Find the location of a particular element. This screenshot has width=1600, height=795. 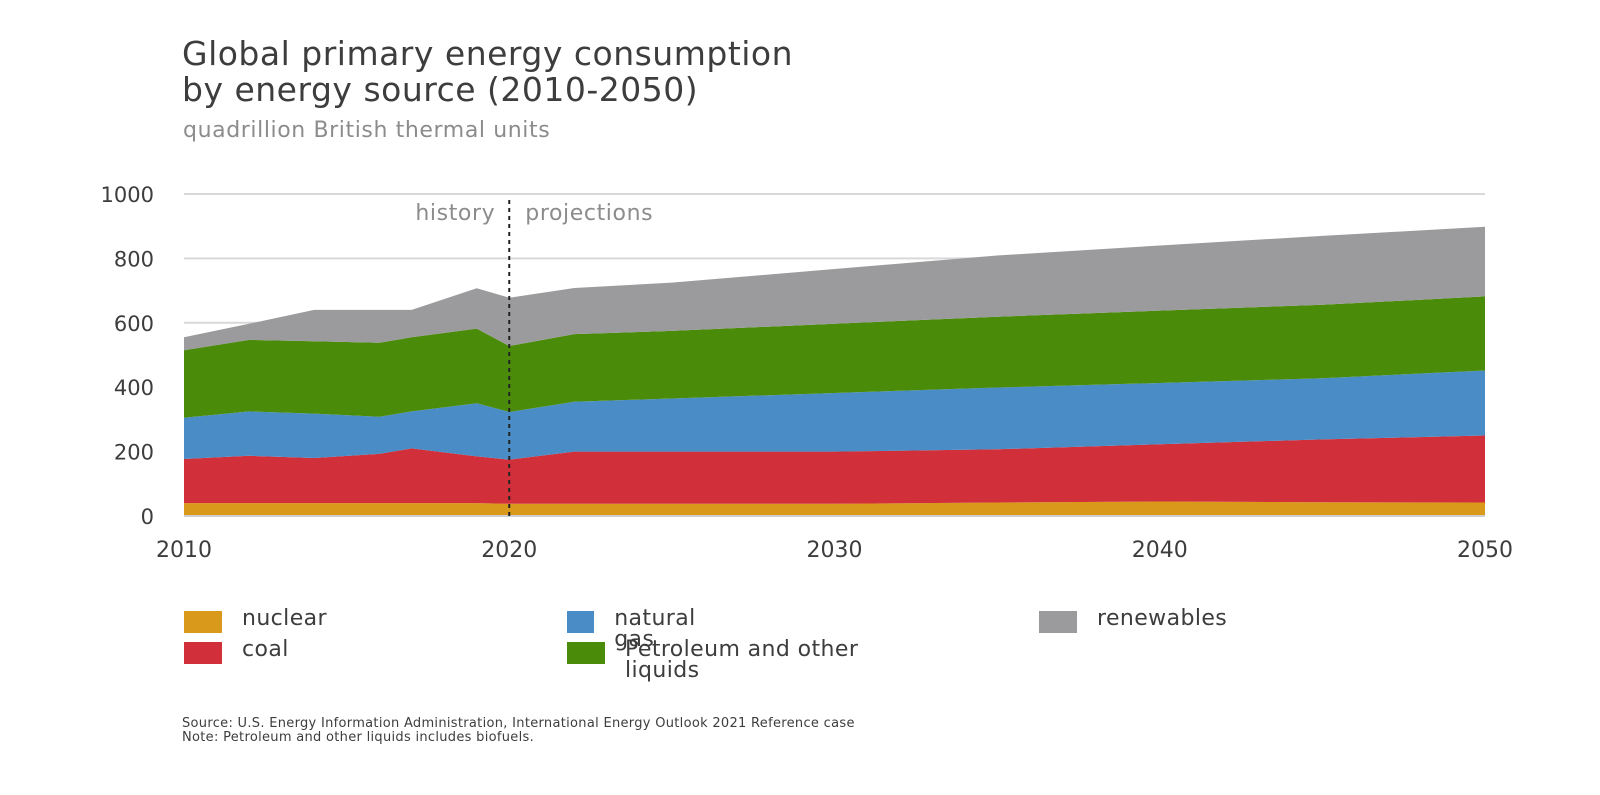

legend-item: Petroleum and other liquids is located at coordinates (721, 660).